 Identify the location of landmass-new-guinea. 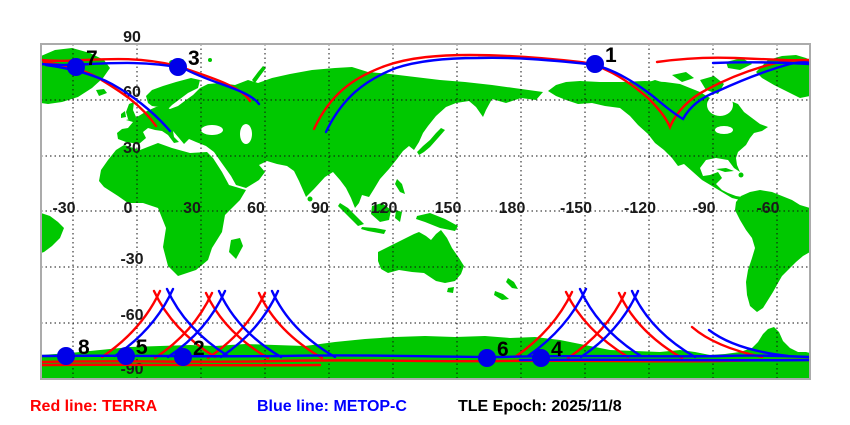
(437, 222).